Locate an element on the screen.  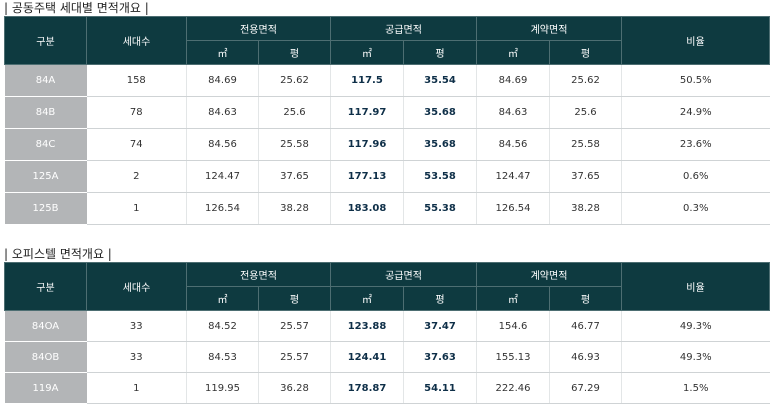
exclusive-pyeong-cell: 37.65 is located at coordinates (294, 176).